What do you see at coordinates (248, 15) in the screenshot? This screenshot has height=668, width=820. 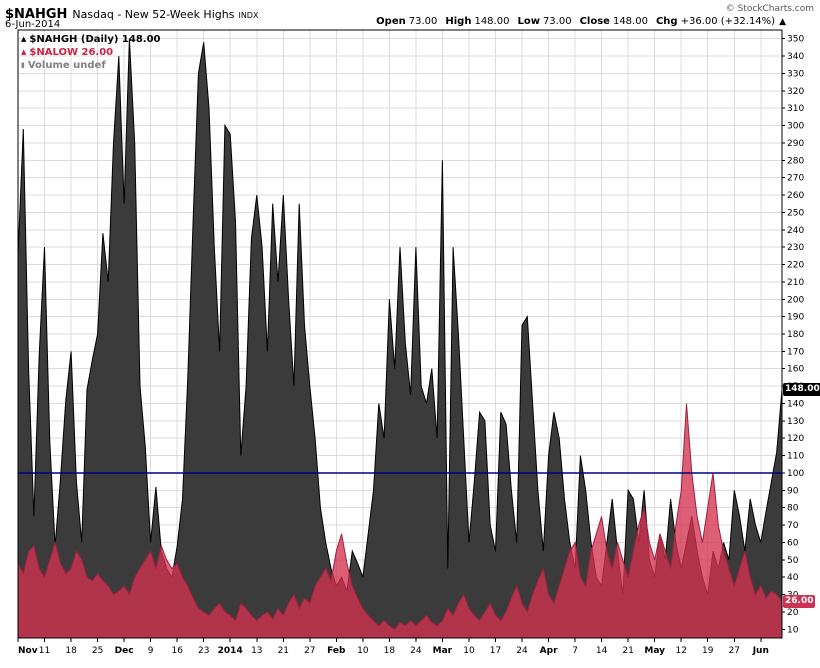 I see `exchange-label: INDX` at bounding box center [248, 15].